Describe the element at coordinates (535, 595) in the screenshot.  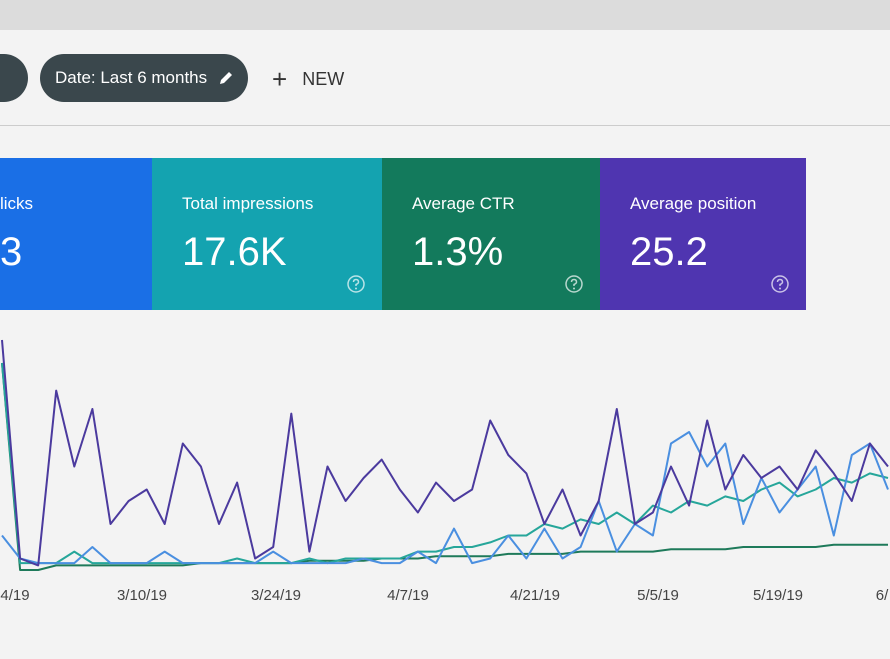
I see `x-tick-label: 4/21/19` at that location.